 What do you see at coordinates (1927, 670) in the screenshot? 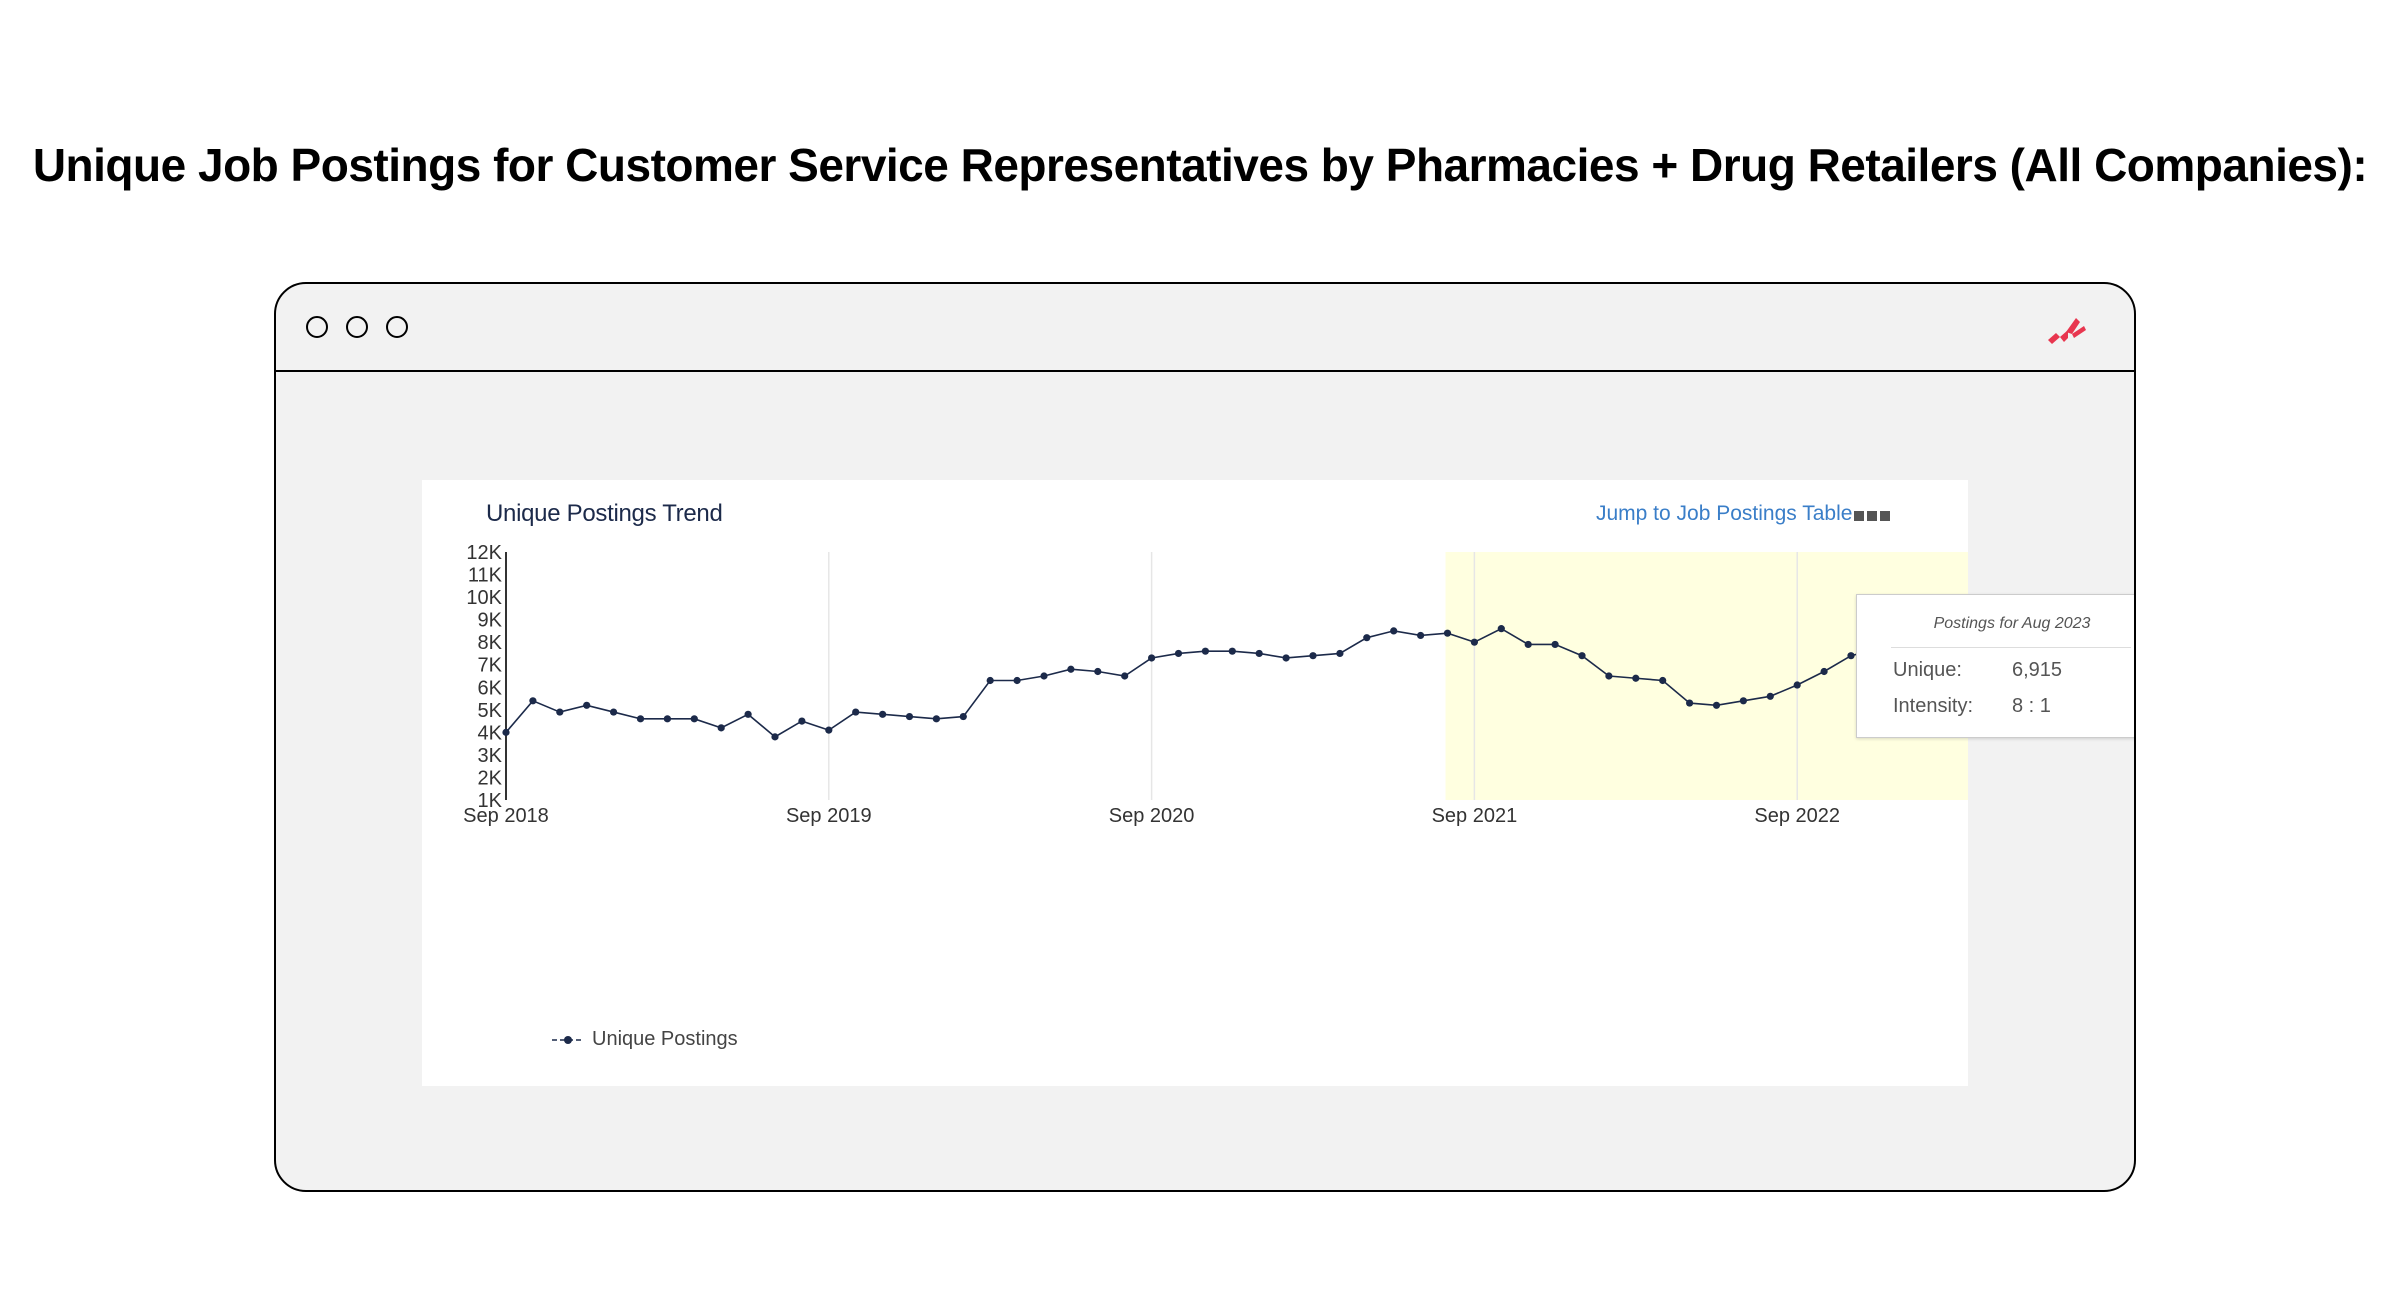
I see `tooltip-unique-label: Unique:` at bounding box center [1927, 670].